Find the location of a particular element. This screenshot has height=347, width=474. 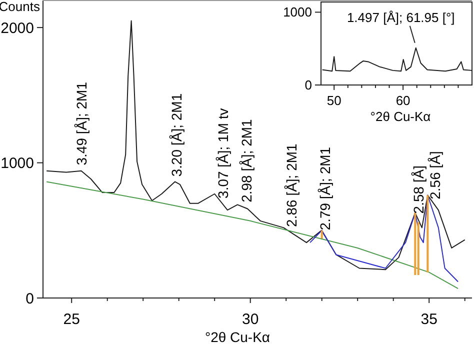

x-tick-label: 50 is located at coordinates (334, 100).